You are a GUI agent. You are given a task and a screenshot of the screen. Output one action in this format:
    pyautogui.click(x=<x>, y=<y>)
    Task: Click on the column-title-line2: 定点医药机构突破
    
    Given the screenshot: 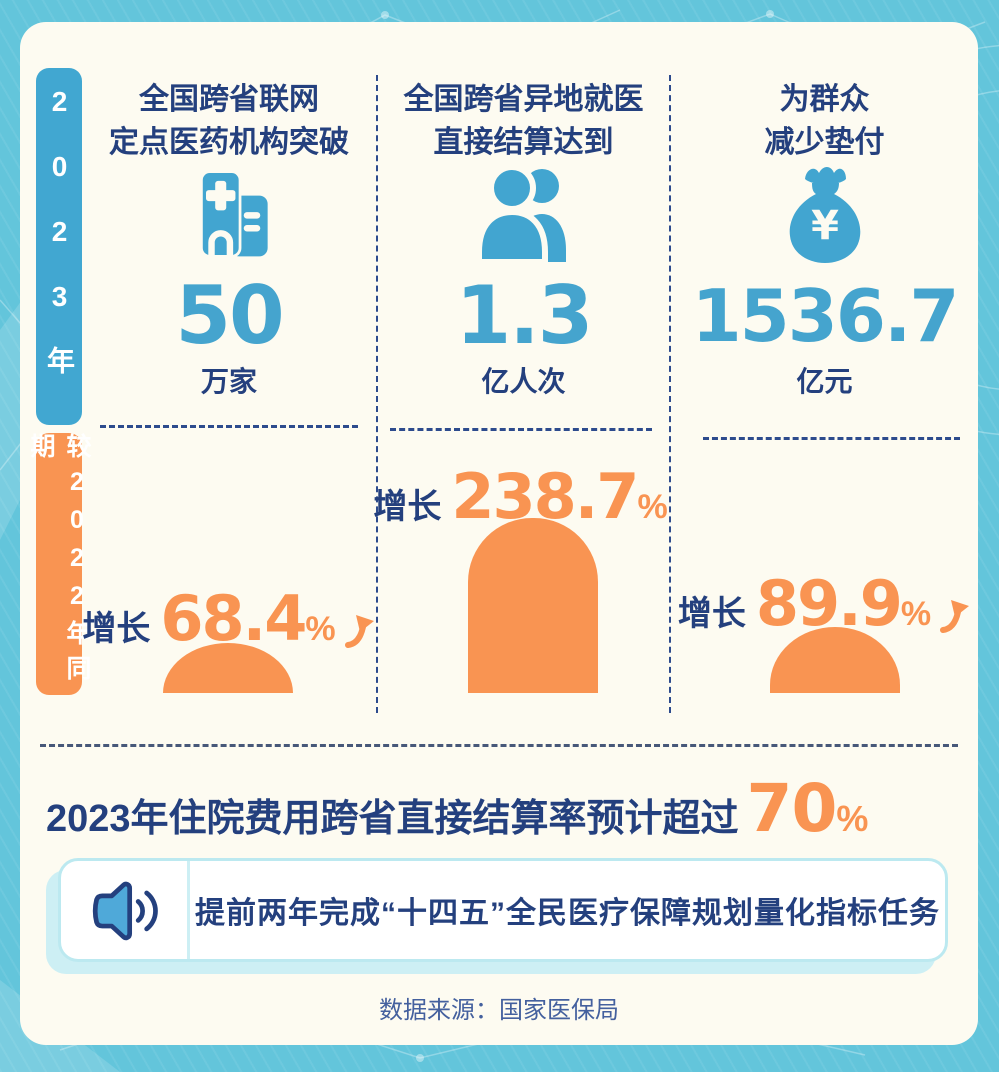 What is the action you would take?
    pyautogui.click(x=229, y=142)
    